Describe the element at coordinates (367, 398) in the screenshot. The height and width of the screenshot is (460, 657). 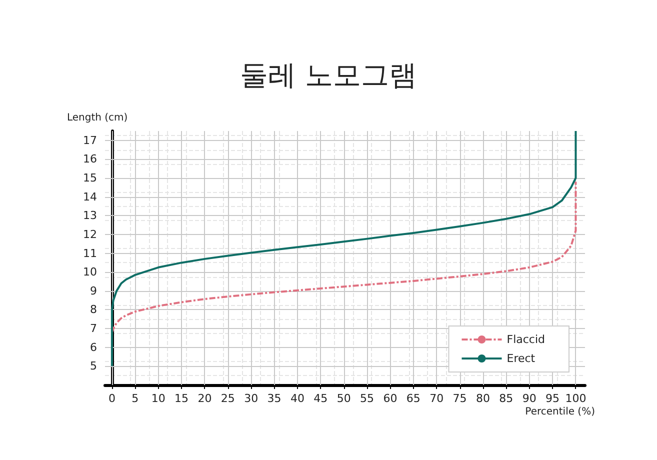
I see `x-tick-label: 55` at that location.